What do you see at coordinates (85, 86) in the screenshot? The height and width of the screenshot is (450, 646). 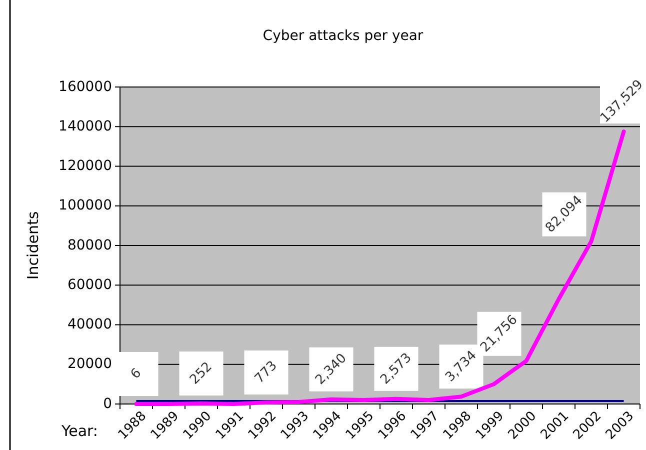 I see `y-tick-label: 160000` at bounding box center [85, 86].